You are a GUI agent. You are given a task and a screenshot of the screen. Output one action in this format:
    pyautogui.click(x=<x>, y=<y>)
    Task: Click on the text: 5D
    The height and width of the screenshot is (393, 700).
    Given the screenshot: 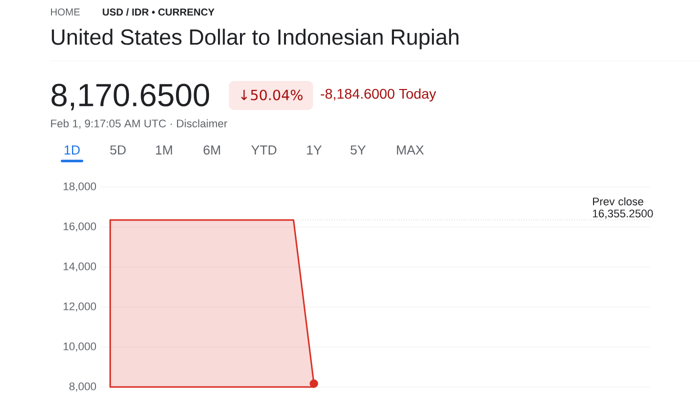 What is the action you would take?
    pyautogui.click(x=118, y=150)
    